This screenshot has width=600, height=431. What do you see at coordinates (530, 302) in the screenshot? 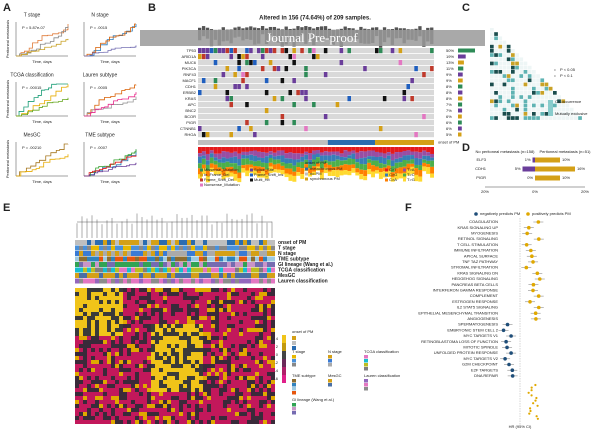
I see `point` at bounding box center [530, 302].